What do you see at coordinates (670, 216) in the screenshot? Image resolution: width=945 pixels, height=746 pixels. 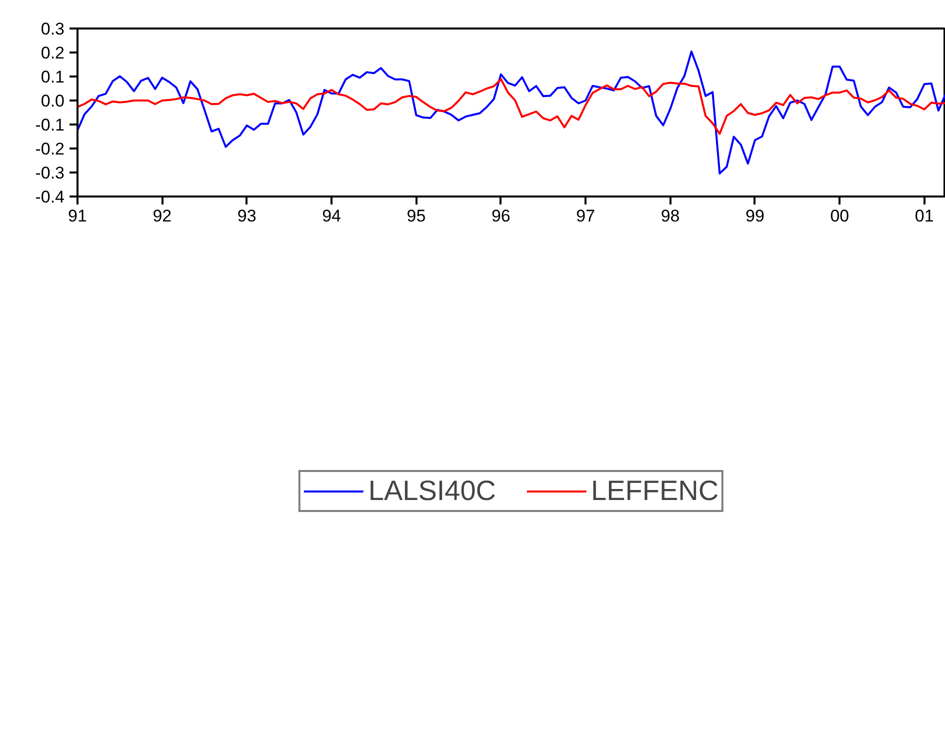 I see `x-tick-label: 98` at bounding box center [670, 216].